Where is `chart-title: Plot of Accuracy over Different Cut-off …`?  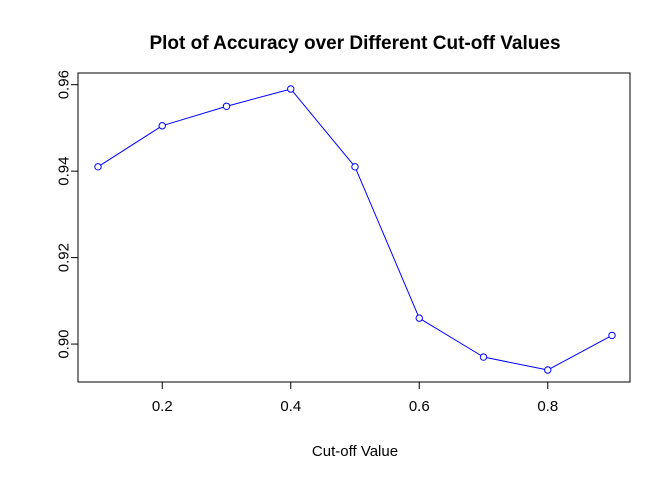
chart-title: Plot of Accuracy over Different Cut-off … is located at coordinates (354, 43).